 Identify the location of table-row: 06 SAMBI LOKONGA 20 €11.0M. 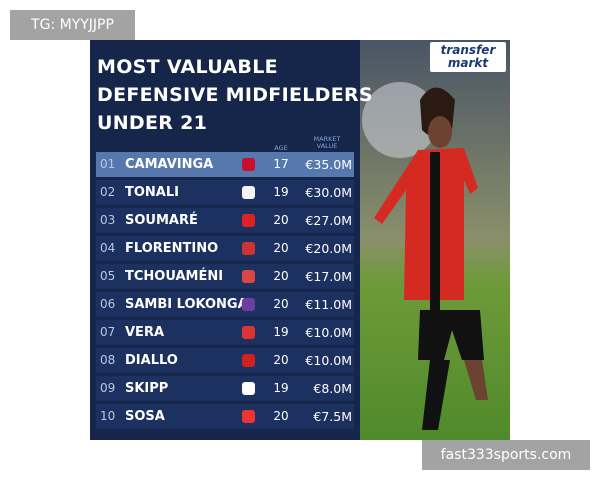
(225, 304).